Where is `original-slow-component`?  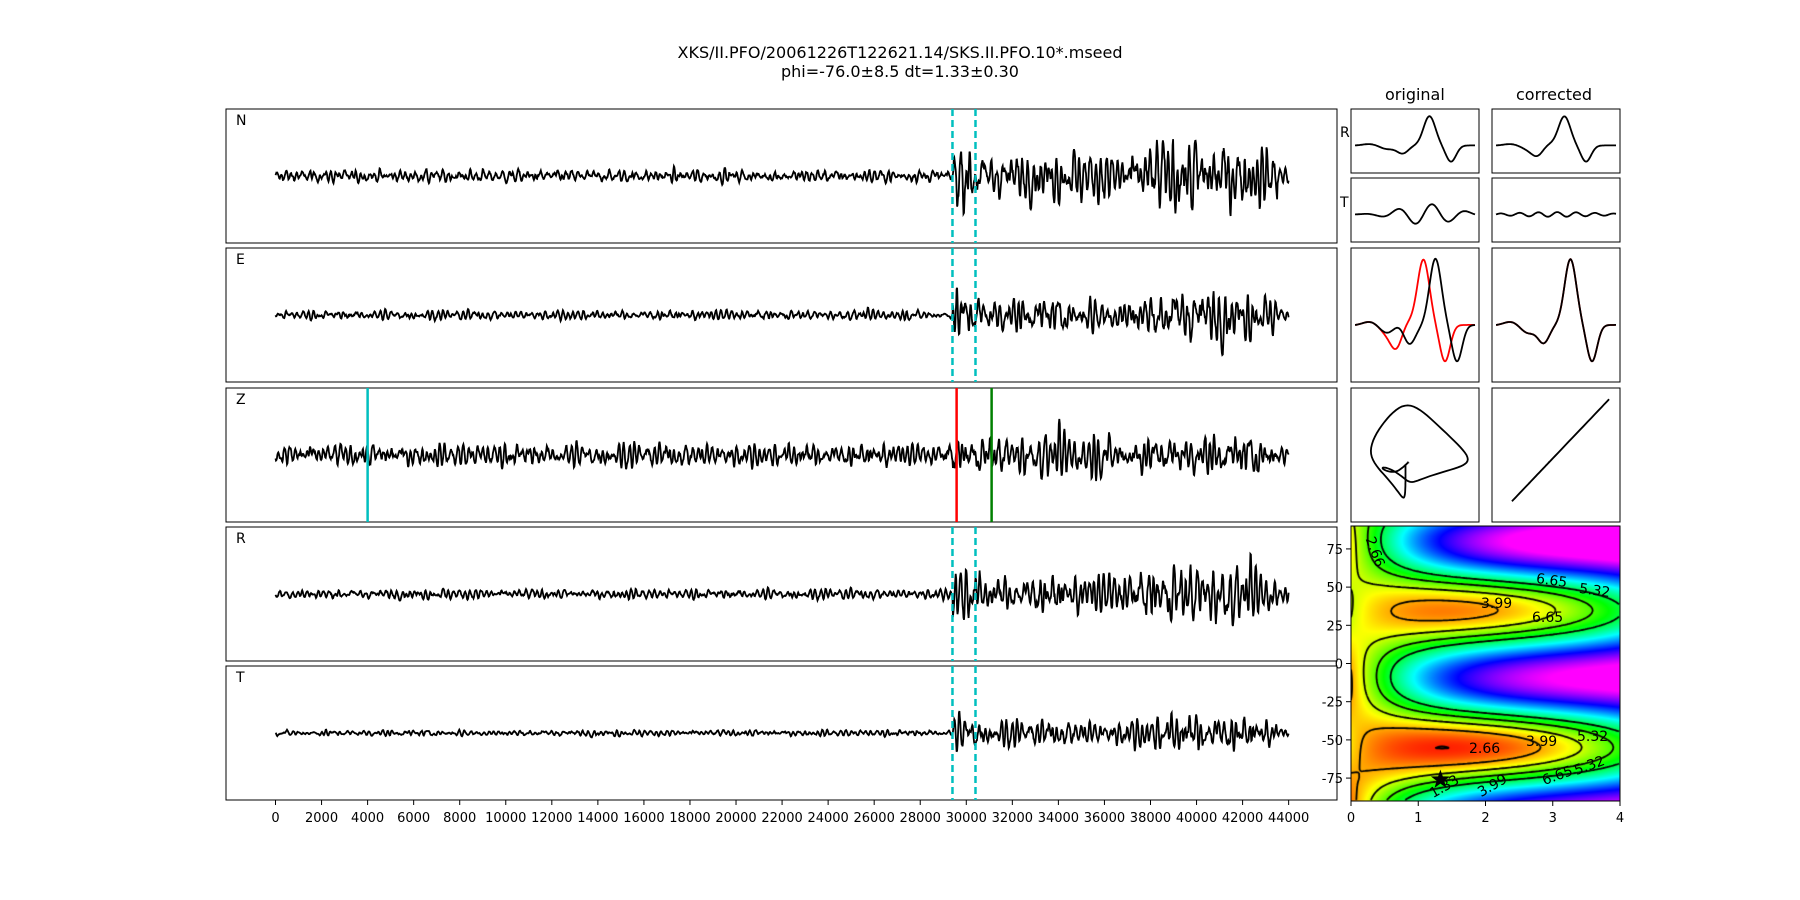 original-slow-component is located at coordinates (1415, 310).